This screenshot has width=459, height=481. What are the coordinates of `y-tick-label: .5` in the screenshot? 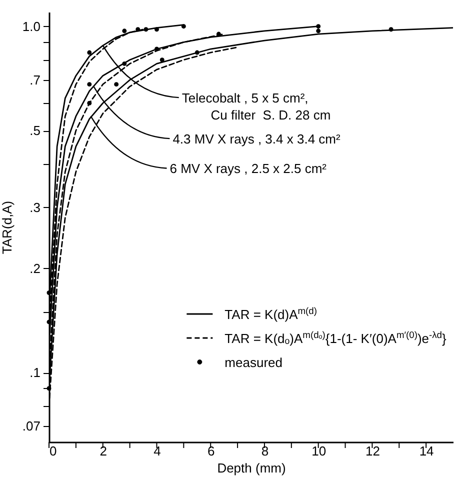 It's located at (35, 130).